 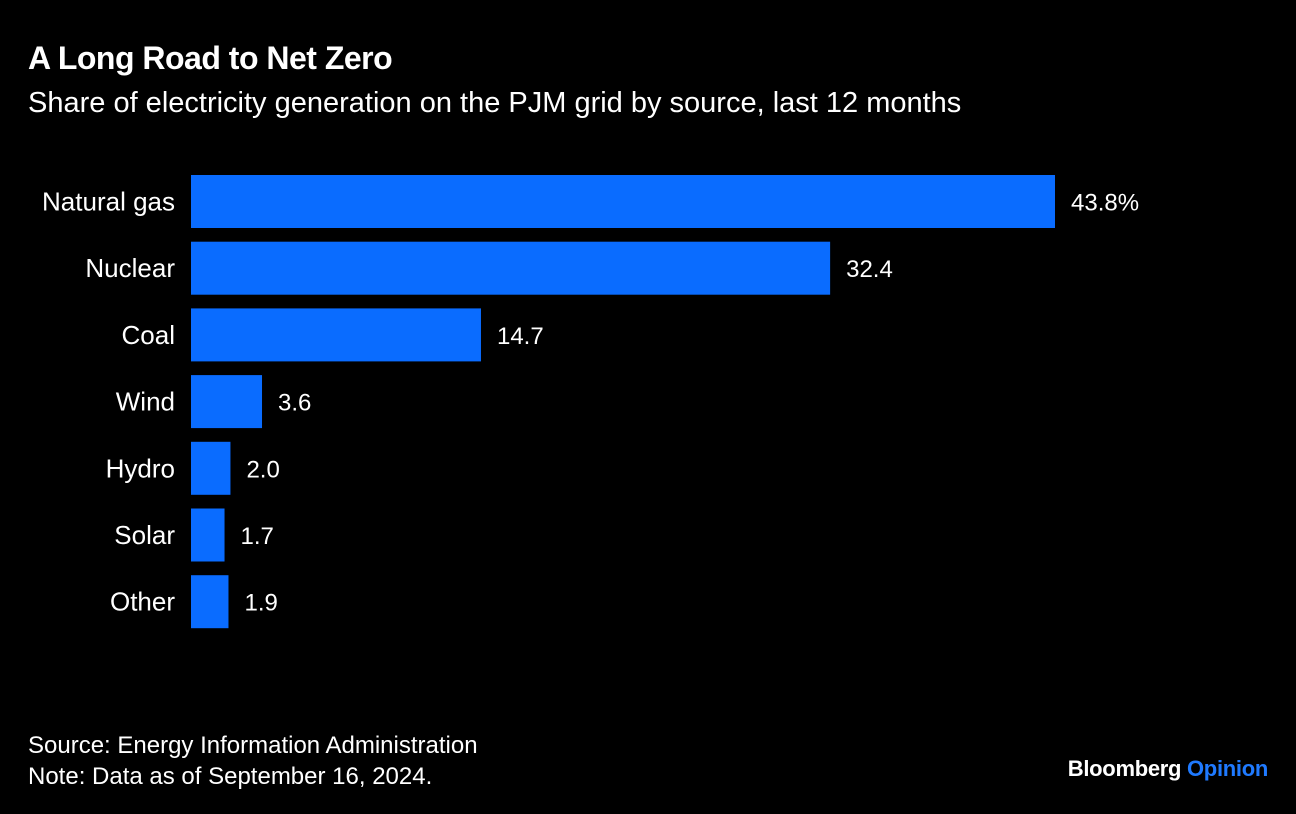 I want to click on category-label-hydro: Hydro, so click(x=140, y=468).